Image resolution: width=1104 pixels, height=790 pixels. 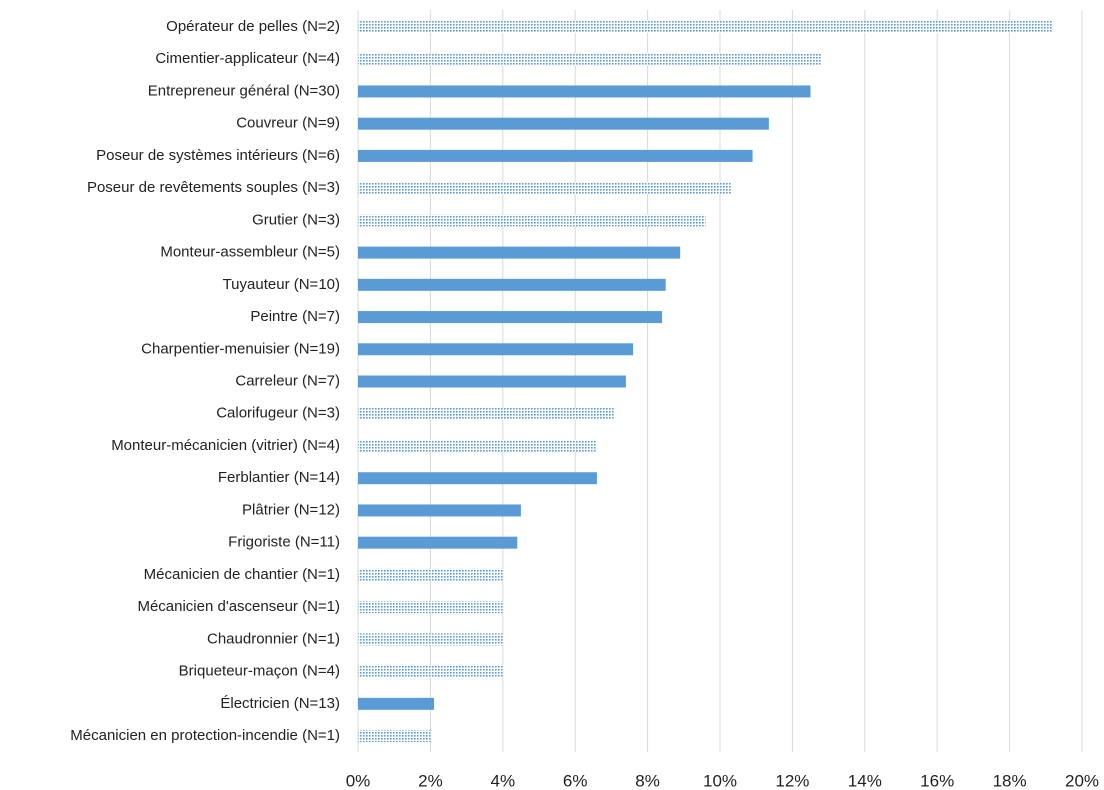 I want to click on y-tick-label: Mécanicien de chantier (N=1), so click(x=242, y=574).